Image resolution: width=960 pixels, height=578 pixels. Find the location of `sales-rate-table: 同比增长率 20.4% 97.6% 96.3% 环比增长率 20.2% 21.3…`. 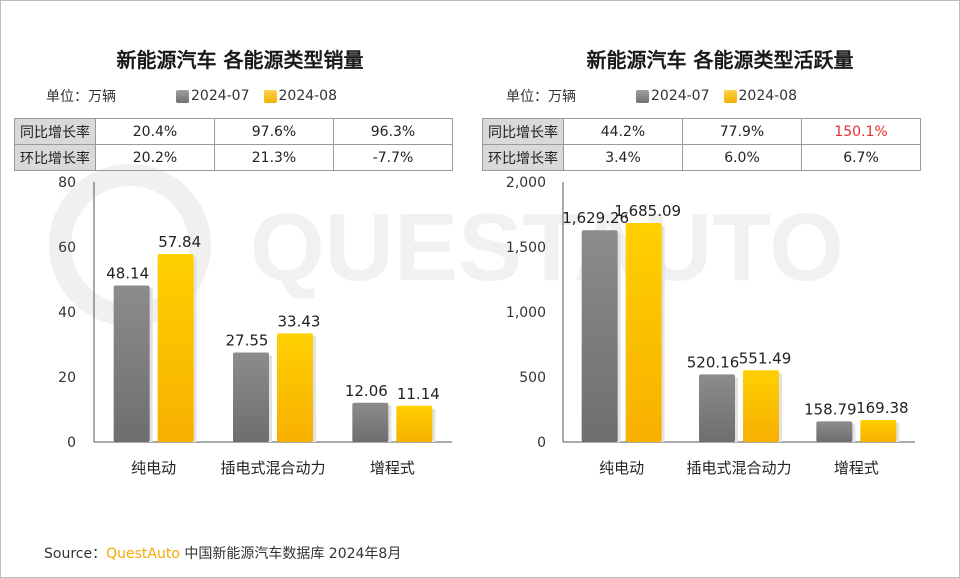

sales-rate-table: 同比增长率 20.4% 97.6% 96.3% 环比增长率 20.2% 21.3… is located at coordinates (233, 144).